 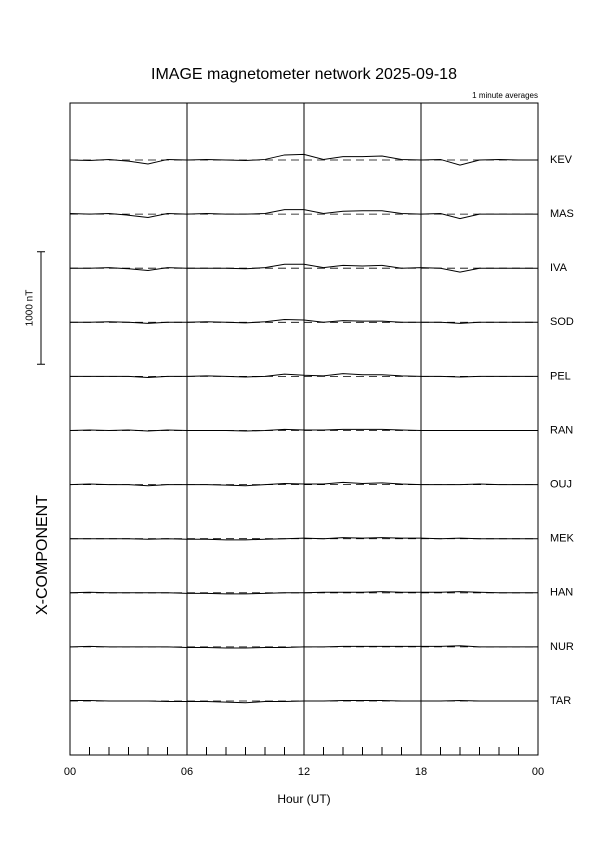 What do you see at coordinates (303, 799) in the screenshot?
I see `x-axis-label: Hour (UT)` at bounding box center [303, 799].